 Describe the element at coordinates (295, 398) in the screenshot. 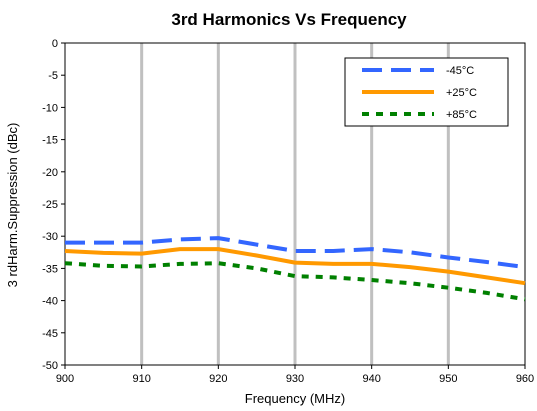

I see `x-axis-title: Frequency (MHz)` at that location.